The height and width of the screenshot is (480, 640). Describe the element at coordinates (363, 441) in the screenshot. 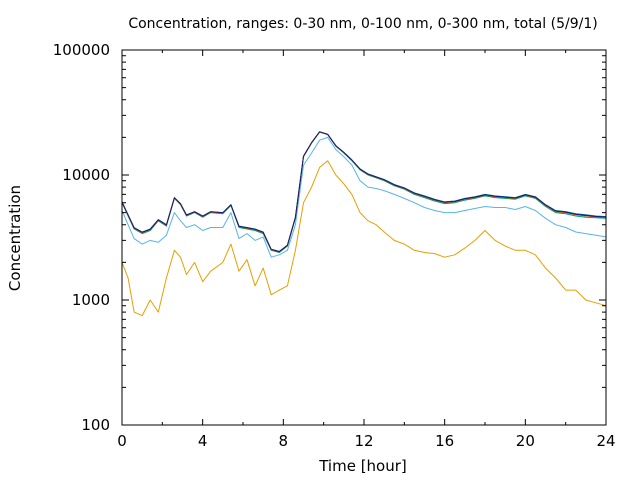

I see `x-tick-label: 12` at that location.